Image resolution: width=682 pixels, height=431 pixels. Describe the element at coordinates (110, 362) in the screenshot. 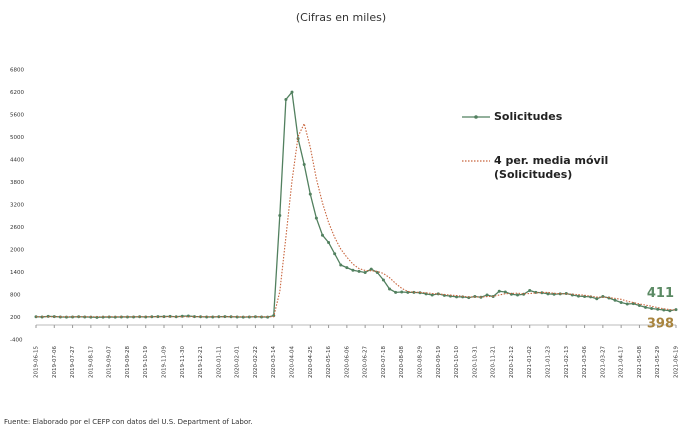

I see `x-tick-label: 2019-09-07` at that location.